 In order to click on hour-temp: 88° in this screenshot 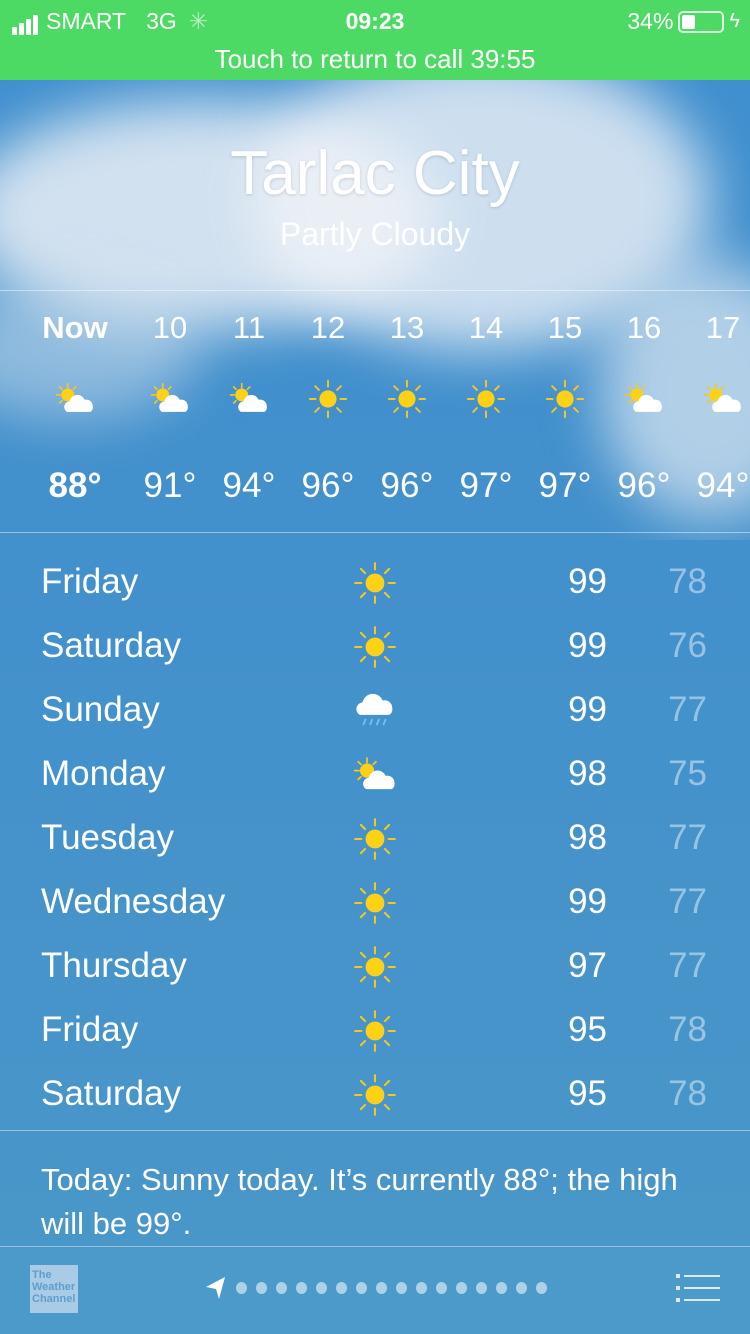, I will do `click(75, 485)`.